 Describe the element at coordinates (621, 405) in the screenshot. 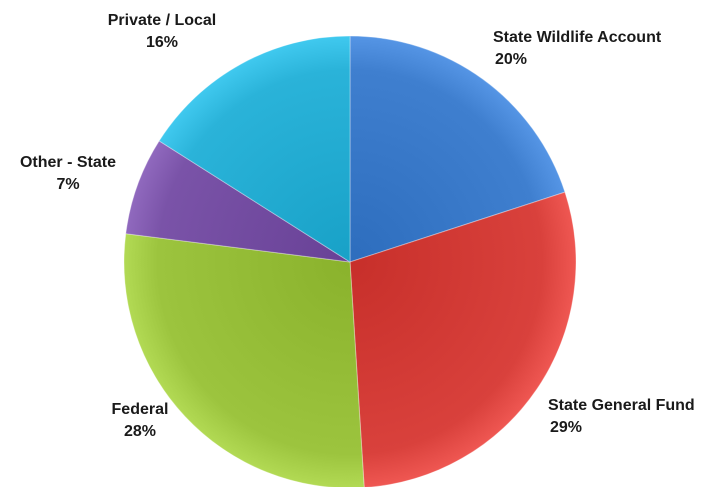

I see `slice-name-state-general-fund: State General Fund` at that location.